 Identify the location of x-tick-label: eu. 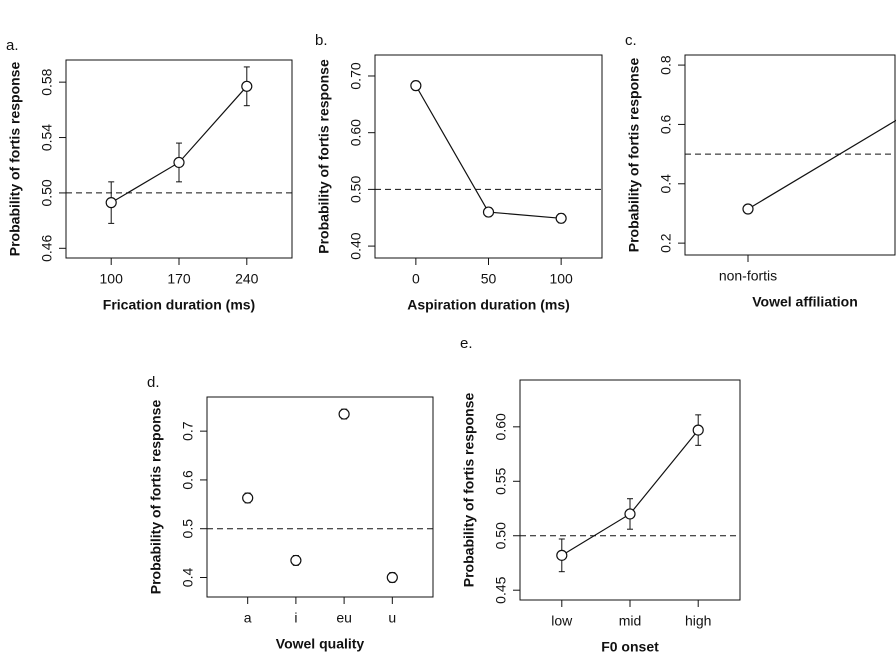
(344, 618).